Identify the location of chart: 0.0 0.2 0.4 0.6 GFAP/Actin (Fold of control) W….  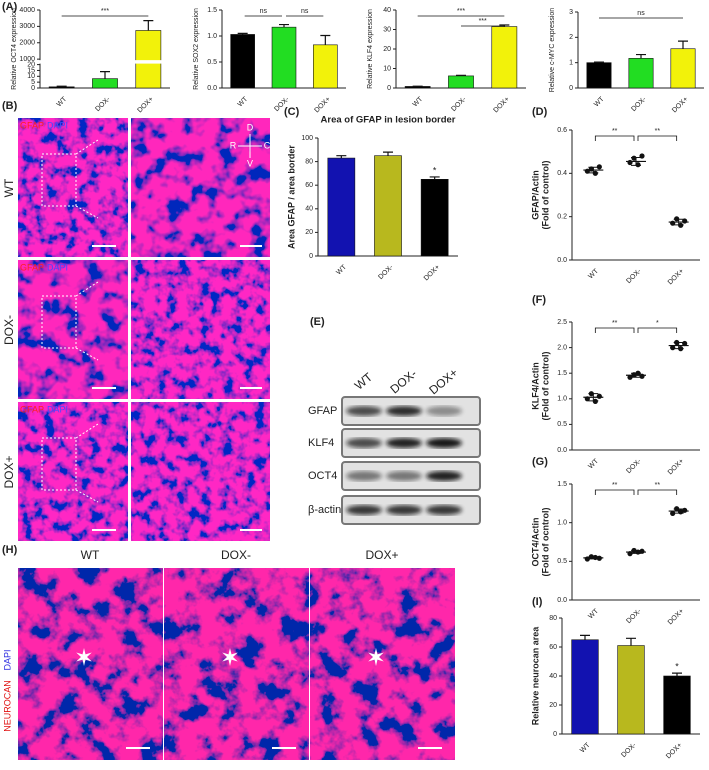
(615, 206).